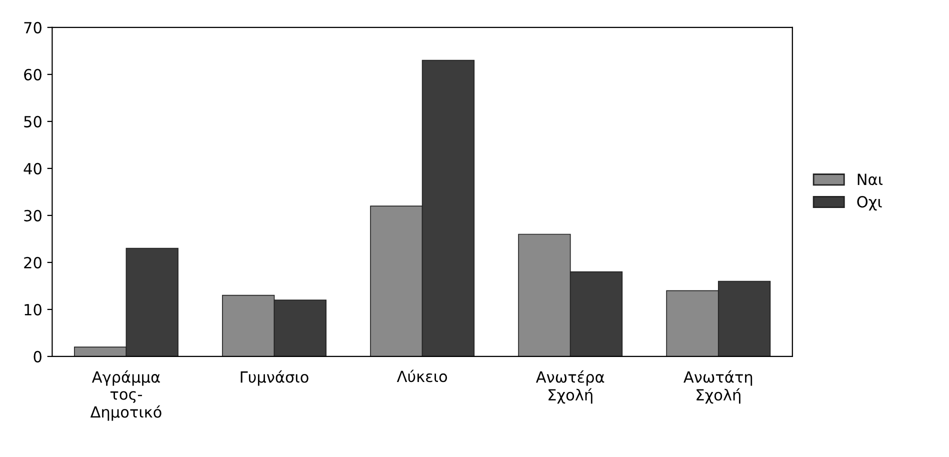  I want to click on y-tick-label: 40, so click(33, 168).